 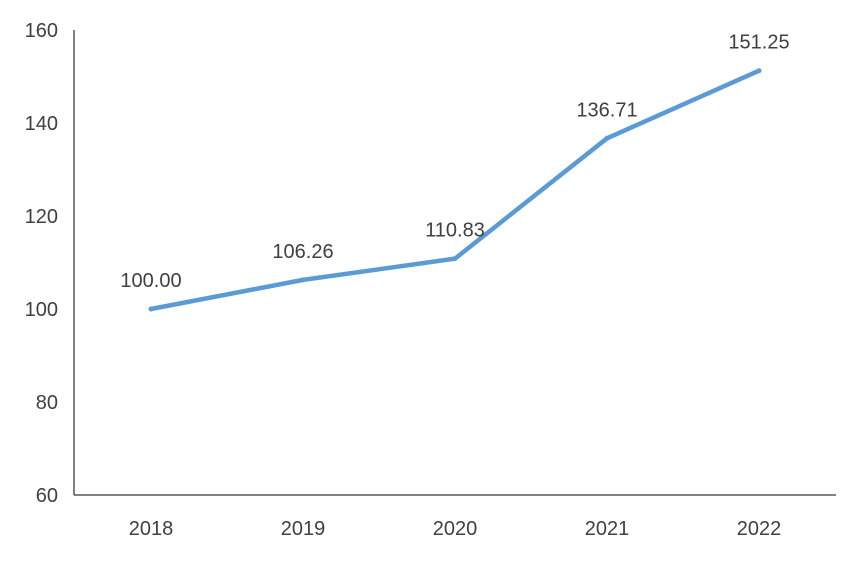 What do you see at coordinates (47, 403) in the screenshot?
I see `y-tick-label: 80` at bounding box center [47, 403].